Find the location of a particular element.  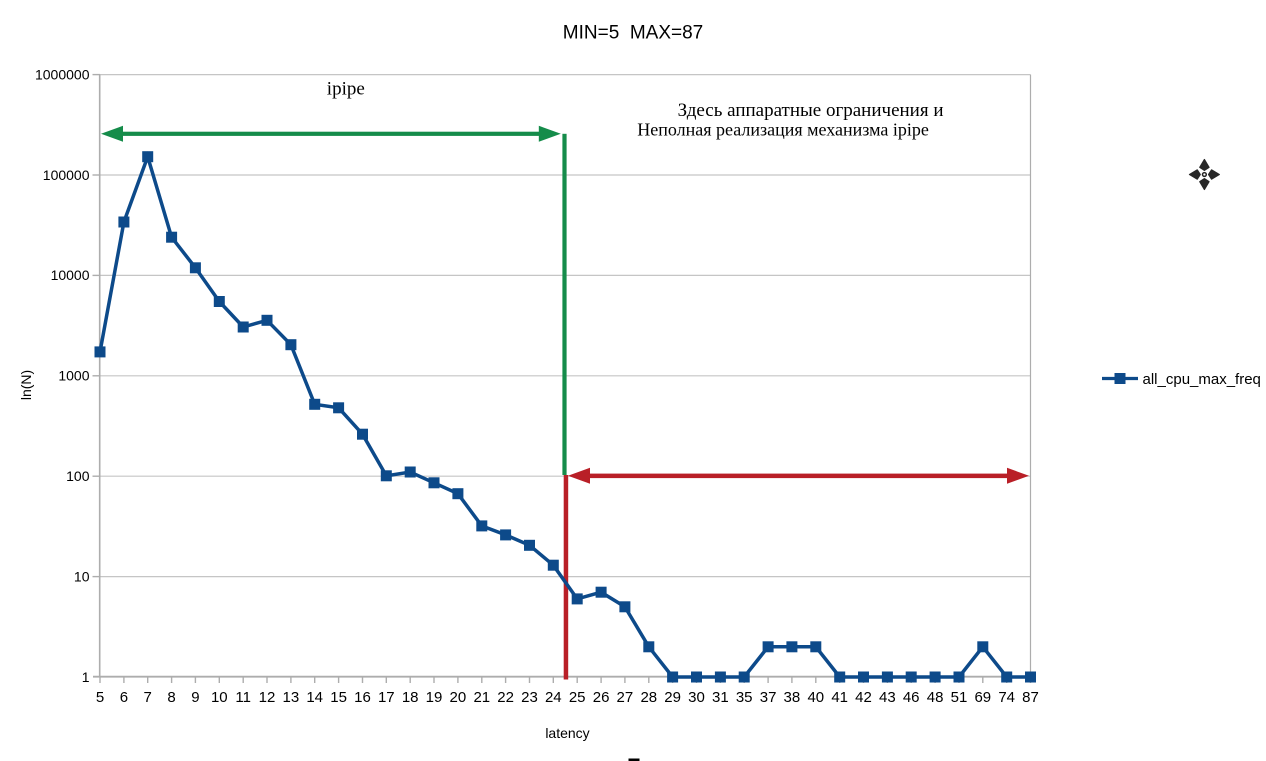

svg-text: 35 is located at coordinates (744, 697).